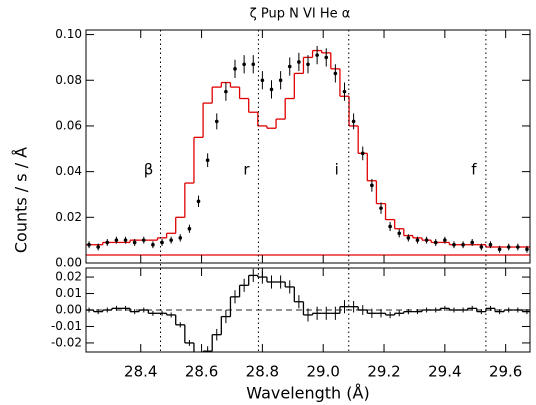 This screenshot has width=536, height=405. What do you see at coordinates (444, 372) in the screenshot?
I see `x-tick-label: 29.4` at bounding box center [444, 372].